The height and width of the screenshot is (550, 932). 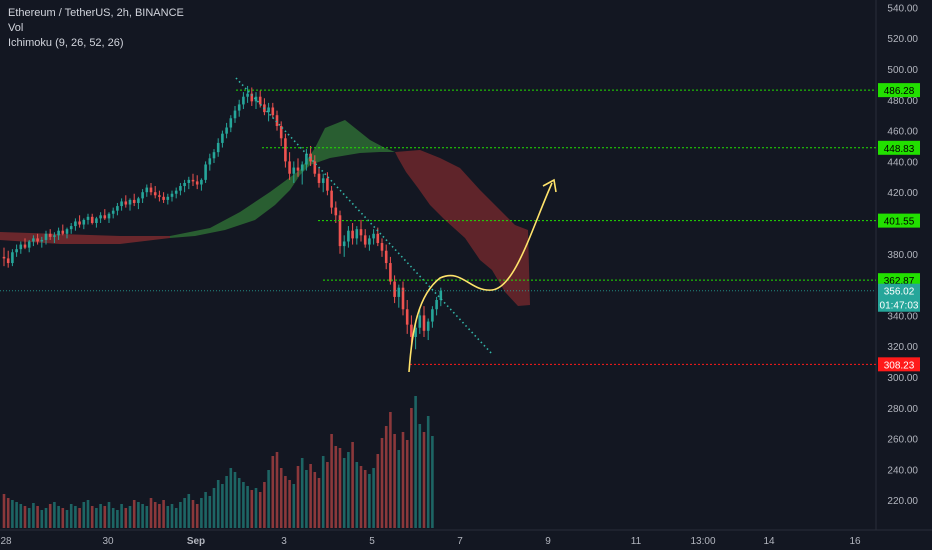 What do you see at coordinates (6, 541) in the screenshot?
I see `time-axis-tick-label: 28` at bounding box center [6, 541].